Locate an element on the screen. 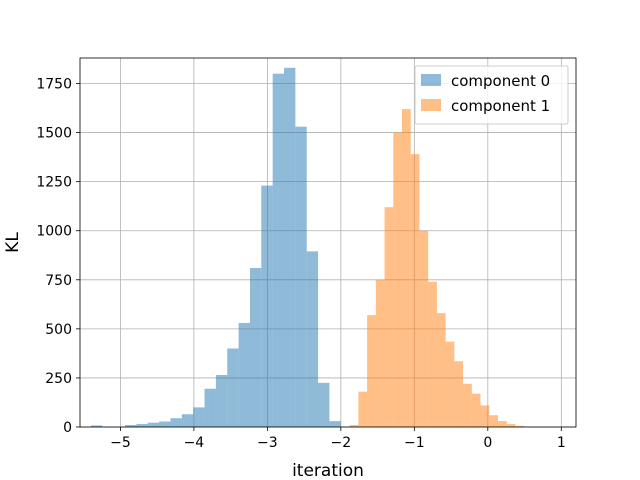  y-tick-label: 500 is located at coordinates (58, 330).